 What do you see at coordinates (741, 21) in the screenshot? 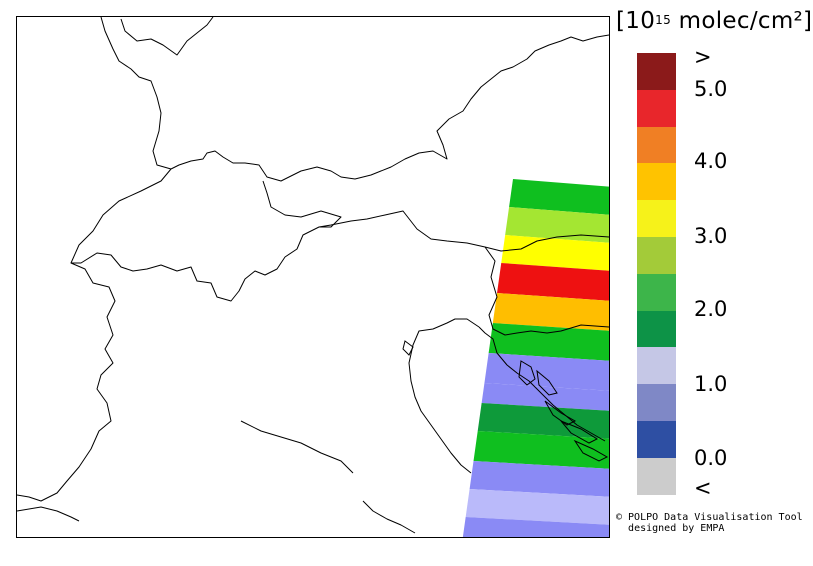
I see `unit-suffix: molec/cm²` at bounding box center [741, 21].